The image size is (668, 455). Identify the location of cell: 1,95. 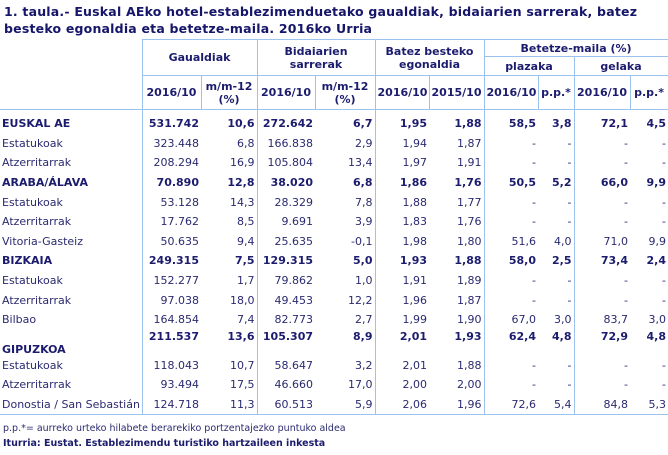
(402, 121).